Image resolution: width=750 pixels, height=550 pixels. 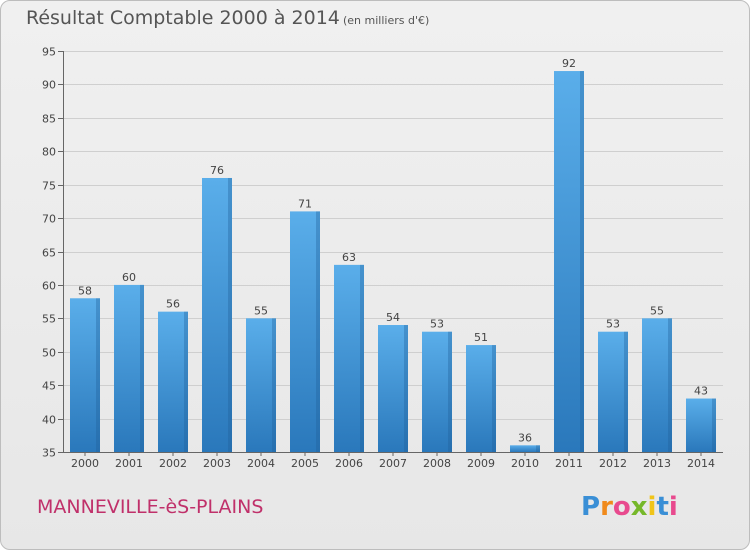 I want to click on x-tick-label: 2002, so click(x=173, y=463).